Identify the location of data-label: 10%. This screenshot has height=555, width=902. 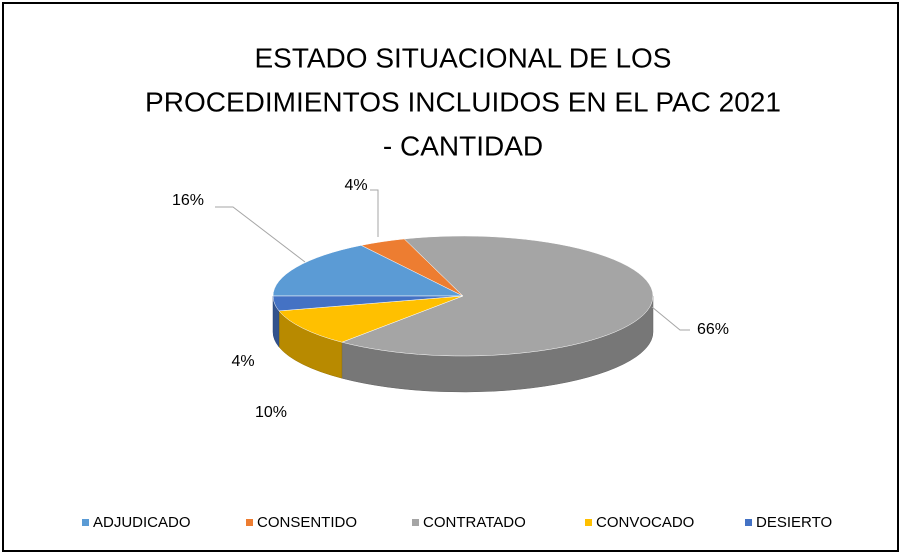
(271, 412).